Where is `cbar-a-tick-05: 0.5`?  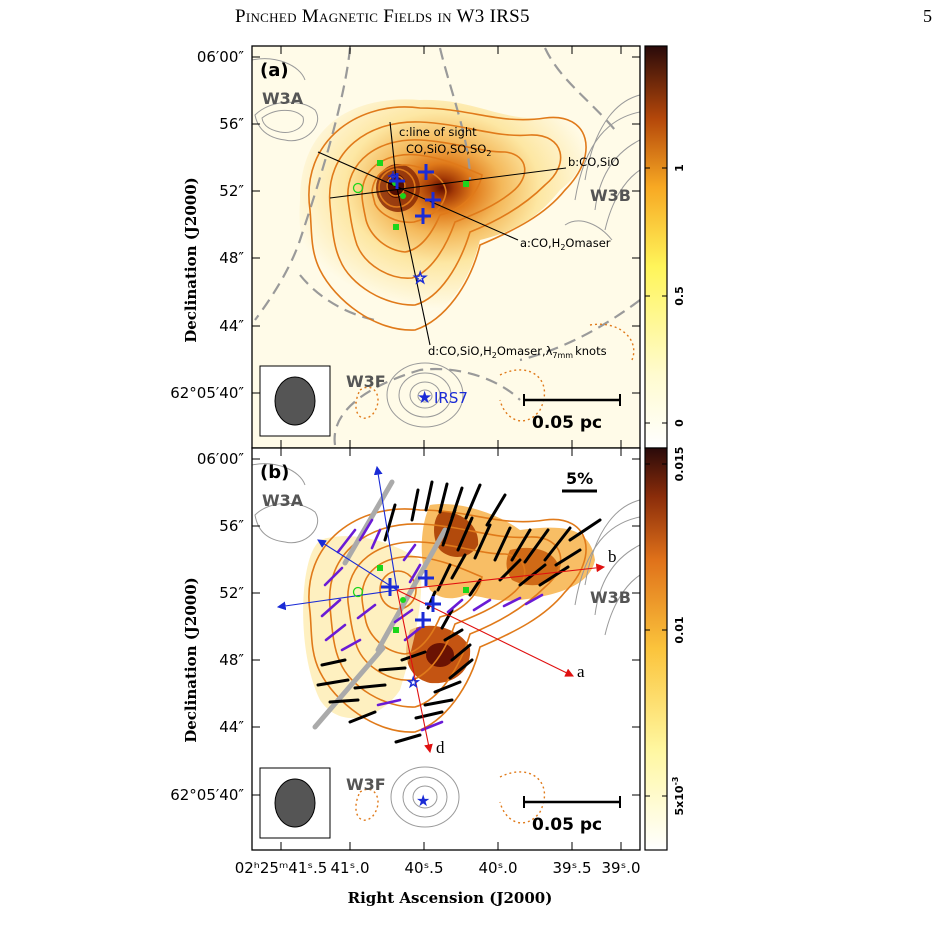 cbar-a-tick-05: 0.5 is located at coordinates (679, 296).